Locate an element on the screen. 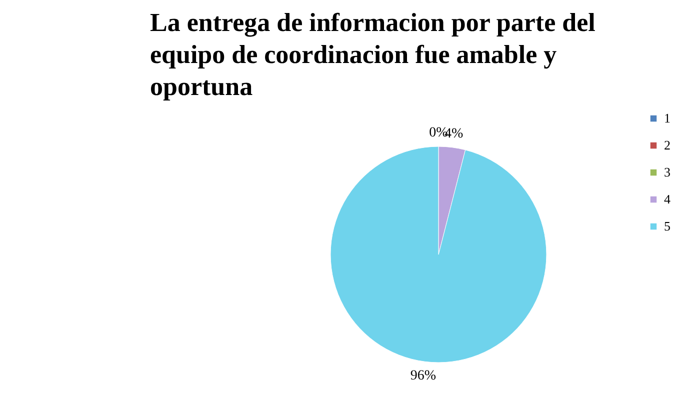 The image size is (691, 407). legend-label: 4 is located at coordinates (667, 199).